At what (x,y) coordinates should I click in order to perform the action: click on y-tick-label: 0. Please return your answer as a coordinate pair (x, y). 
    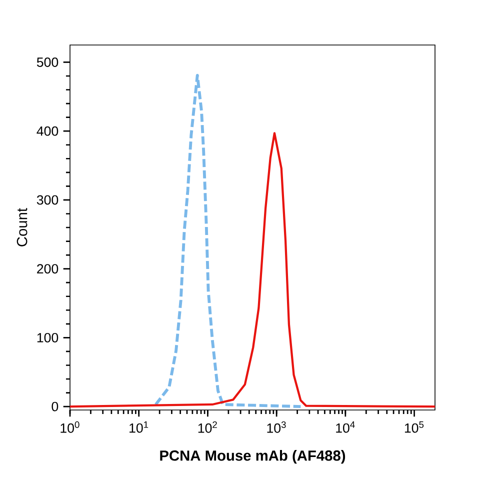
    Looking at the image, I should click on (55, 407).